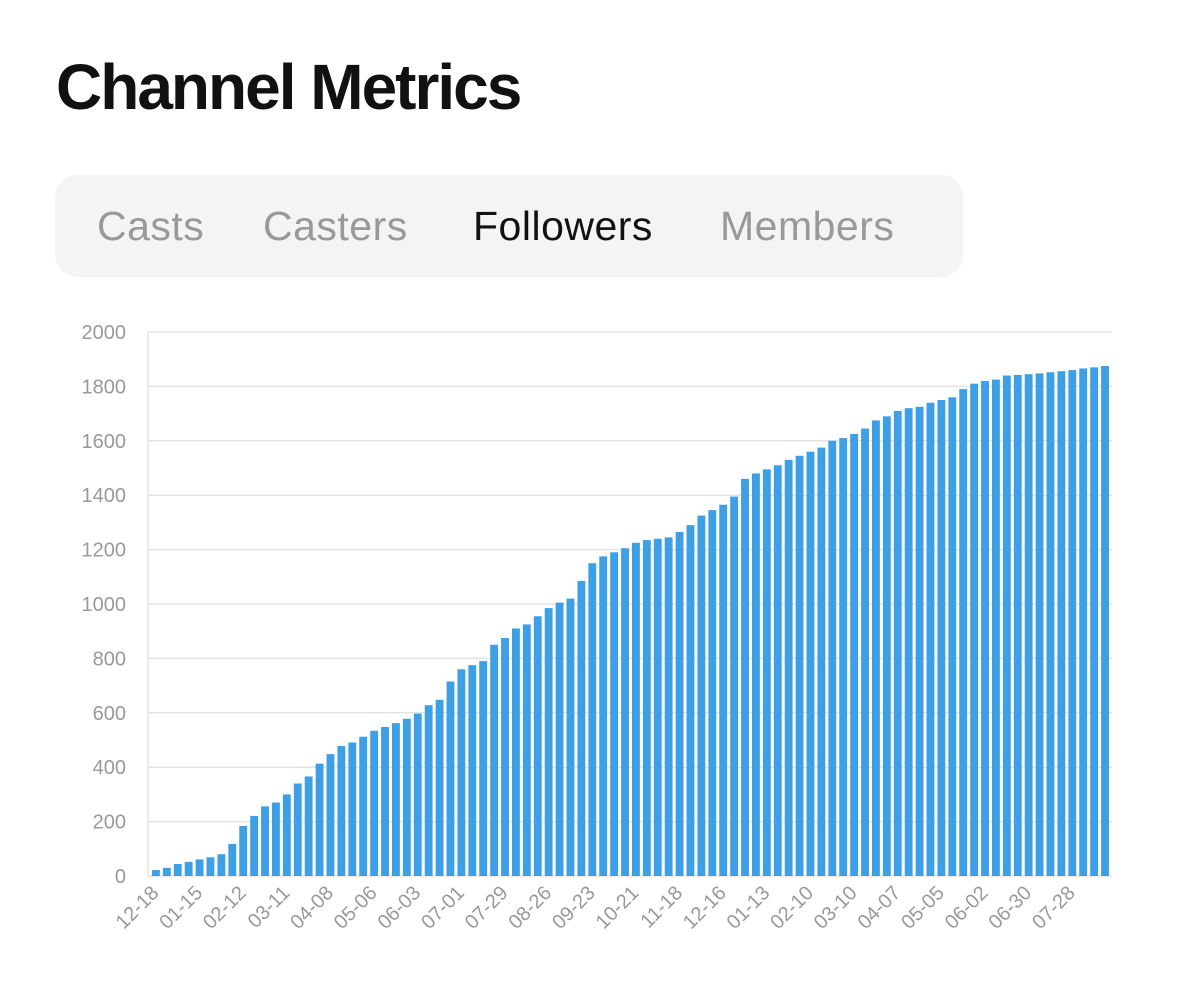 The height and width of the screenshot is (988, 1179). I want to click on page-title: Channel Metrics, so click(289, 87).